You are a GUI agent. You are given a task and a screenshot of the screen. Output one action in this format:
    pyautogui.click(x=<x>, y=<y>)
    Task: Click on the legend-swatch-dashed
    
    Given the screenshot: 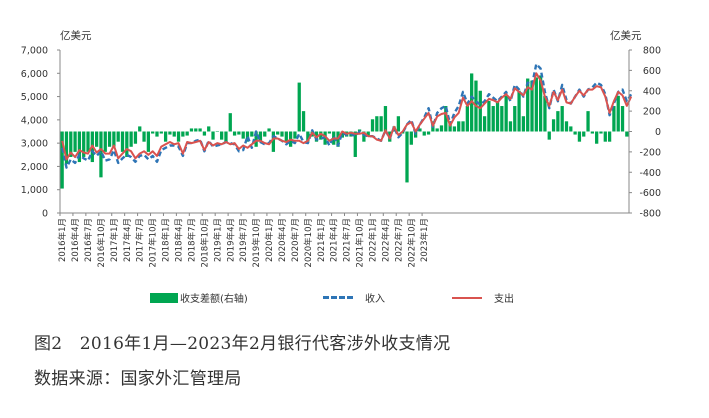 What is the action you would take?
    pyautogui.click(x=338, y=297)
    